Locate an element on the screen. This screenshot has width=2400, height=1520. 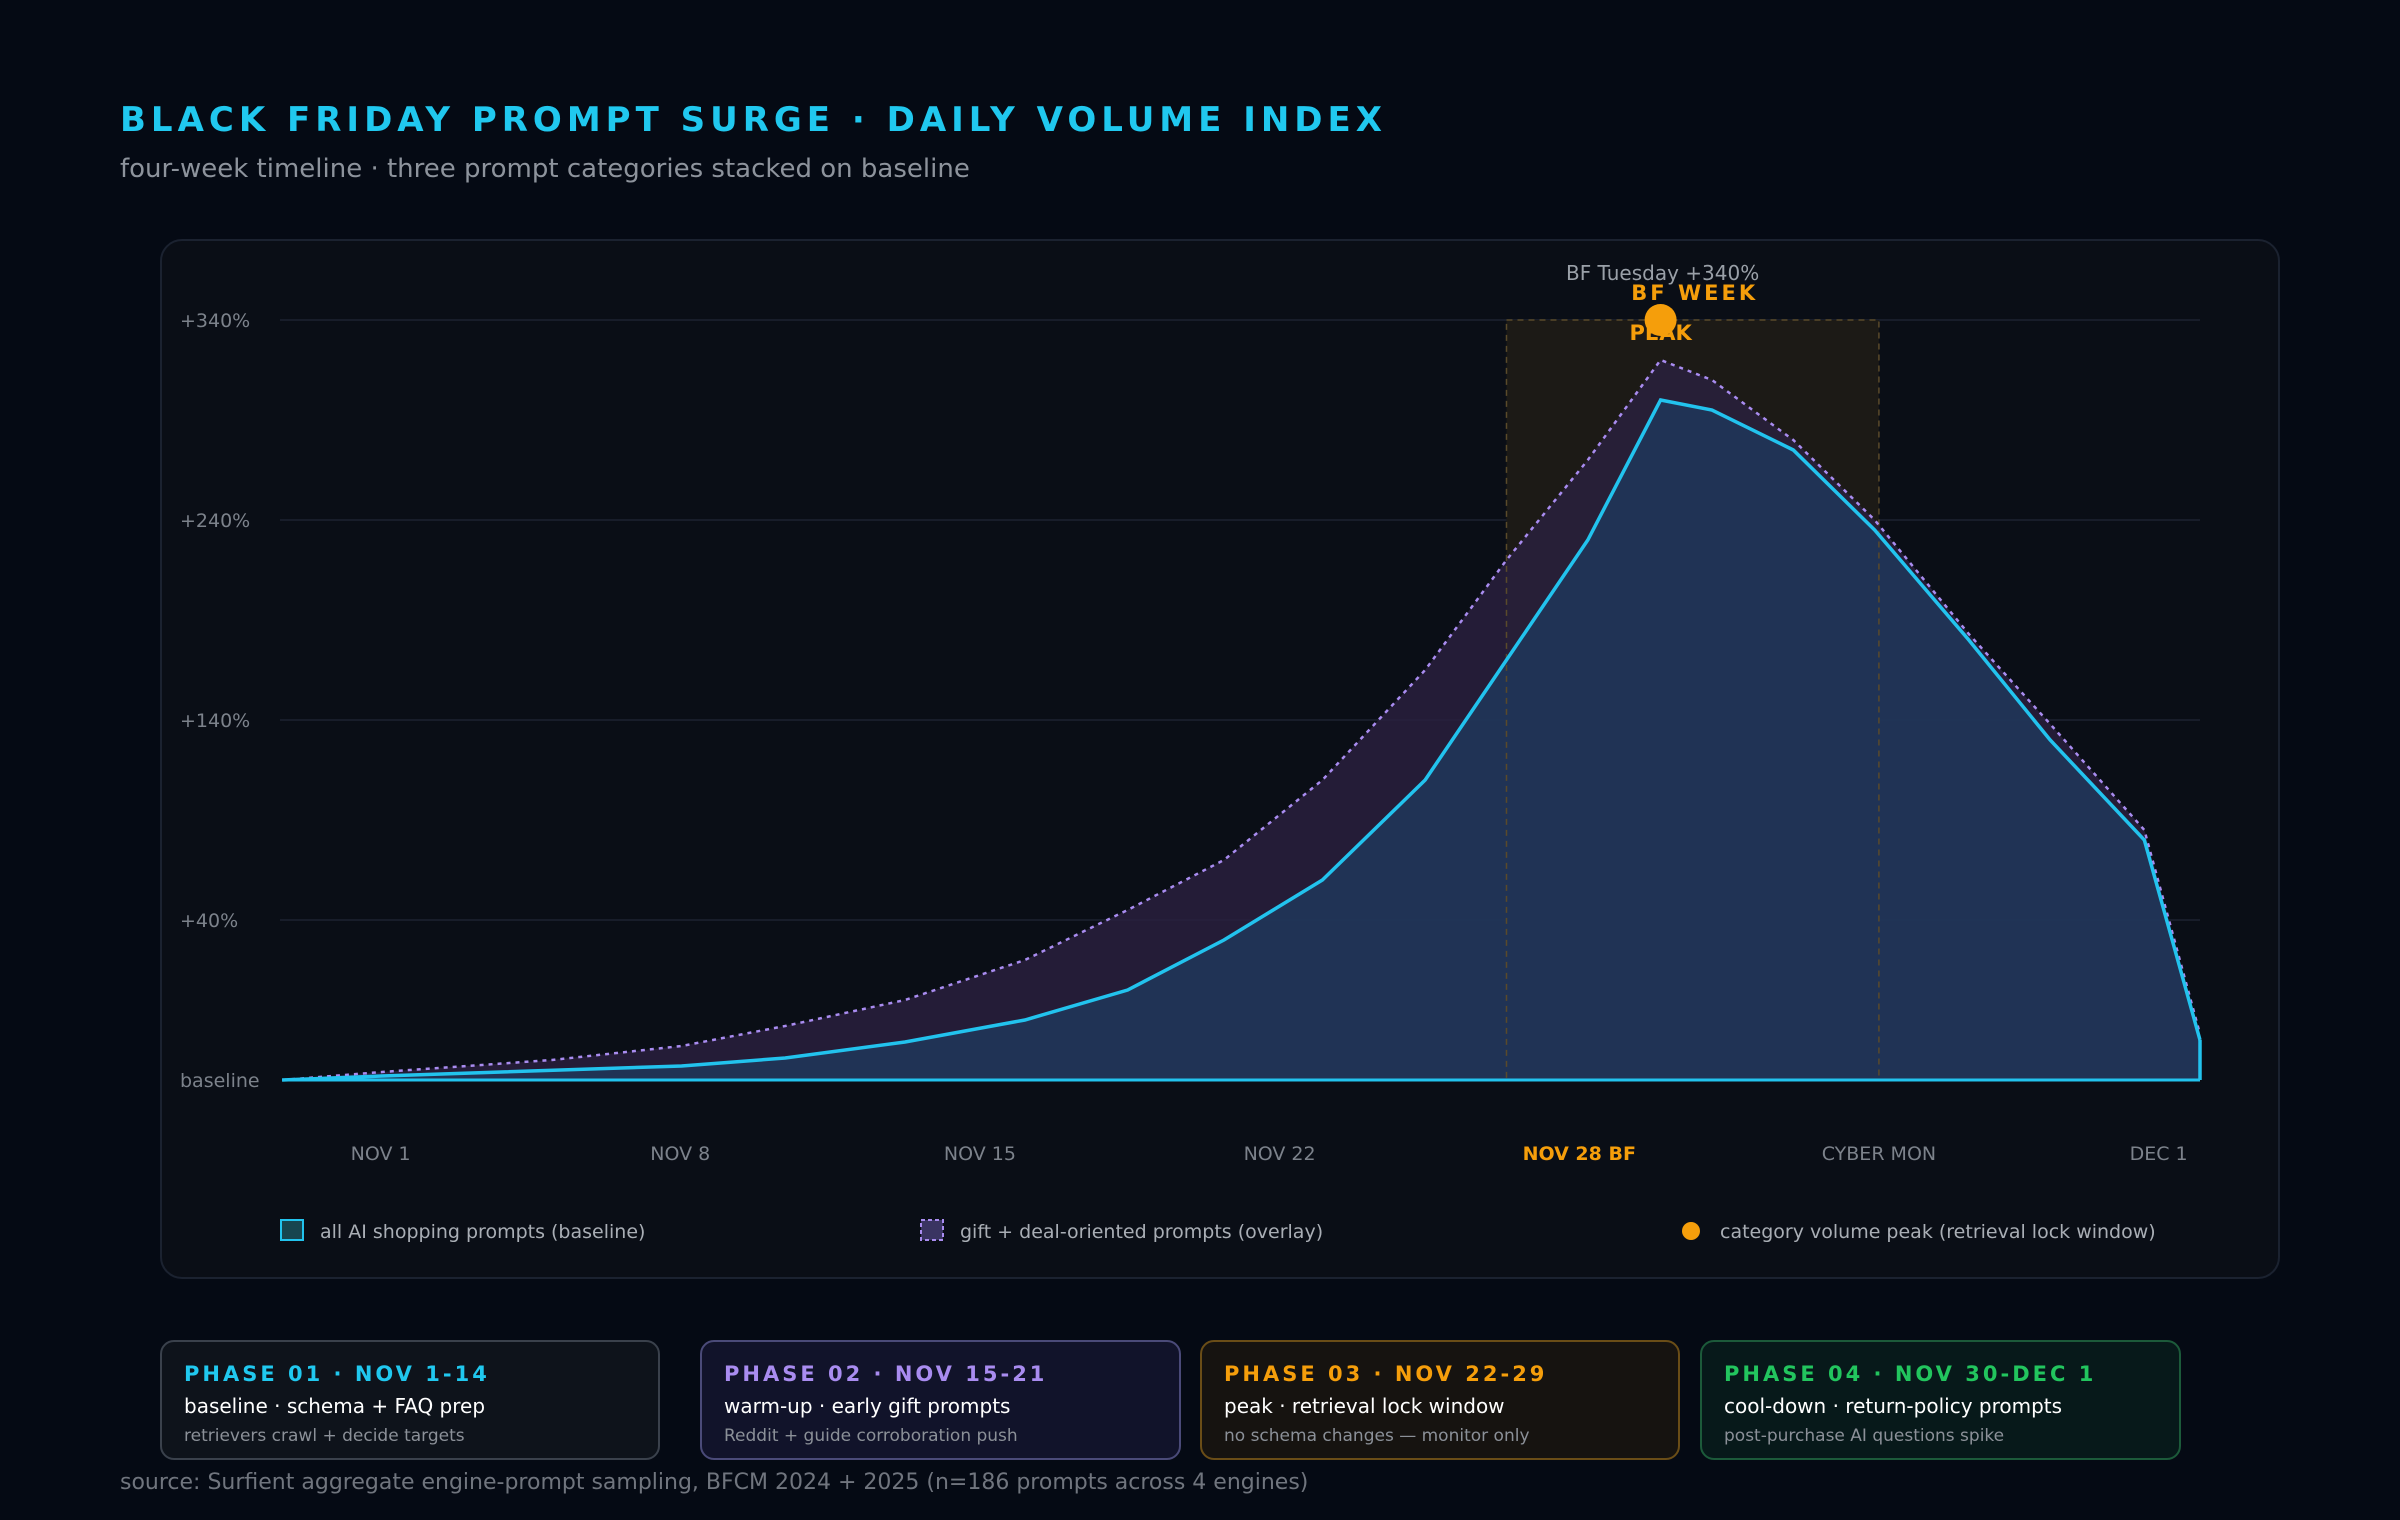
phase-description: warm-up · early gift prompts is located at coordinates (867, 1406).